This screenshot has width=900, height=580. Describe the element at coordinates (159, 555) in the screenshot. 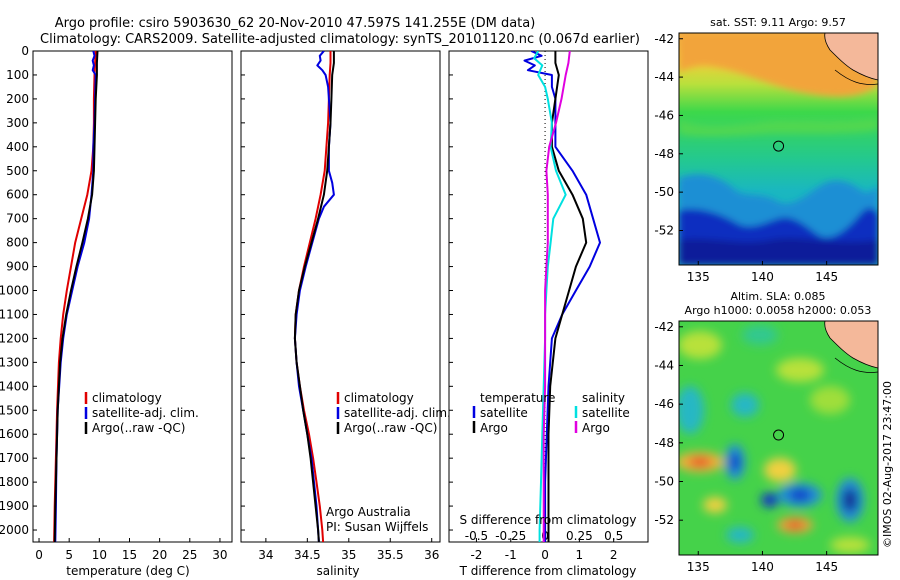

I see `x-tick-label: 20` at that location.